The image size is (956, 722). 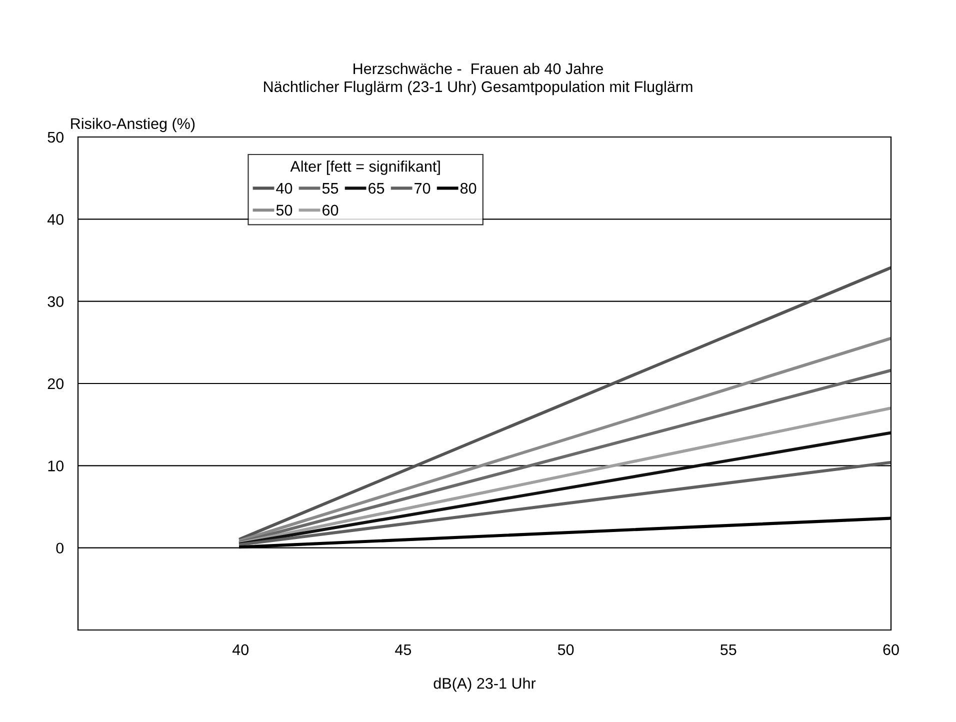 I want to click on legend-label: 65, so click(x=376, y=188).